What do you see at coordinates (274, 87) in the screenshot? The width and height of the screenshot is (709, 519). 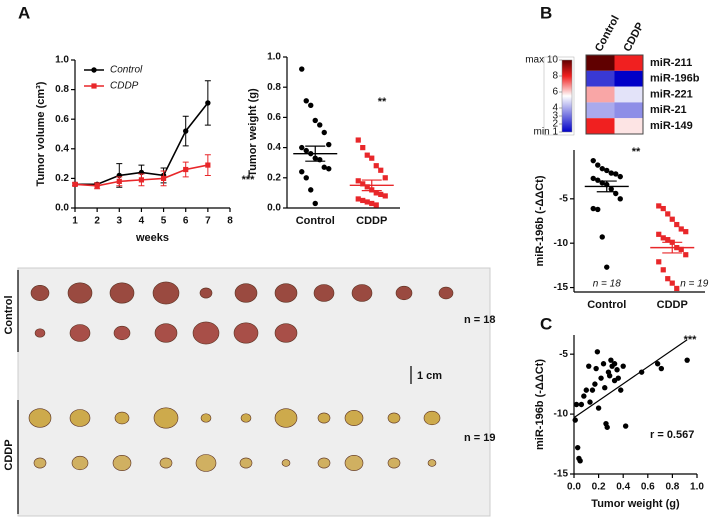 I see `y-tick-label: 0.8` at bounding box center [274, 87].